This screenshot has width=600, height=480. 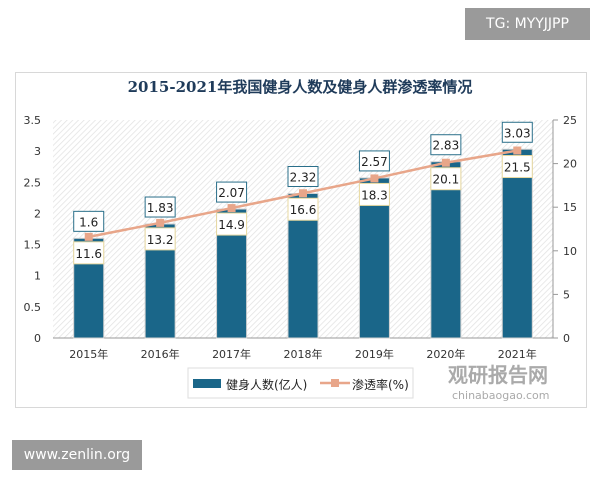 What do you see at coordinates (160, 354) in the screenshot?
I see `x-tick-label: 2016年` at bounding box center [160, 354].